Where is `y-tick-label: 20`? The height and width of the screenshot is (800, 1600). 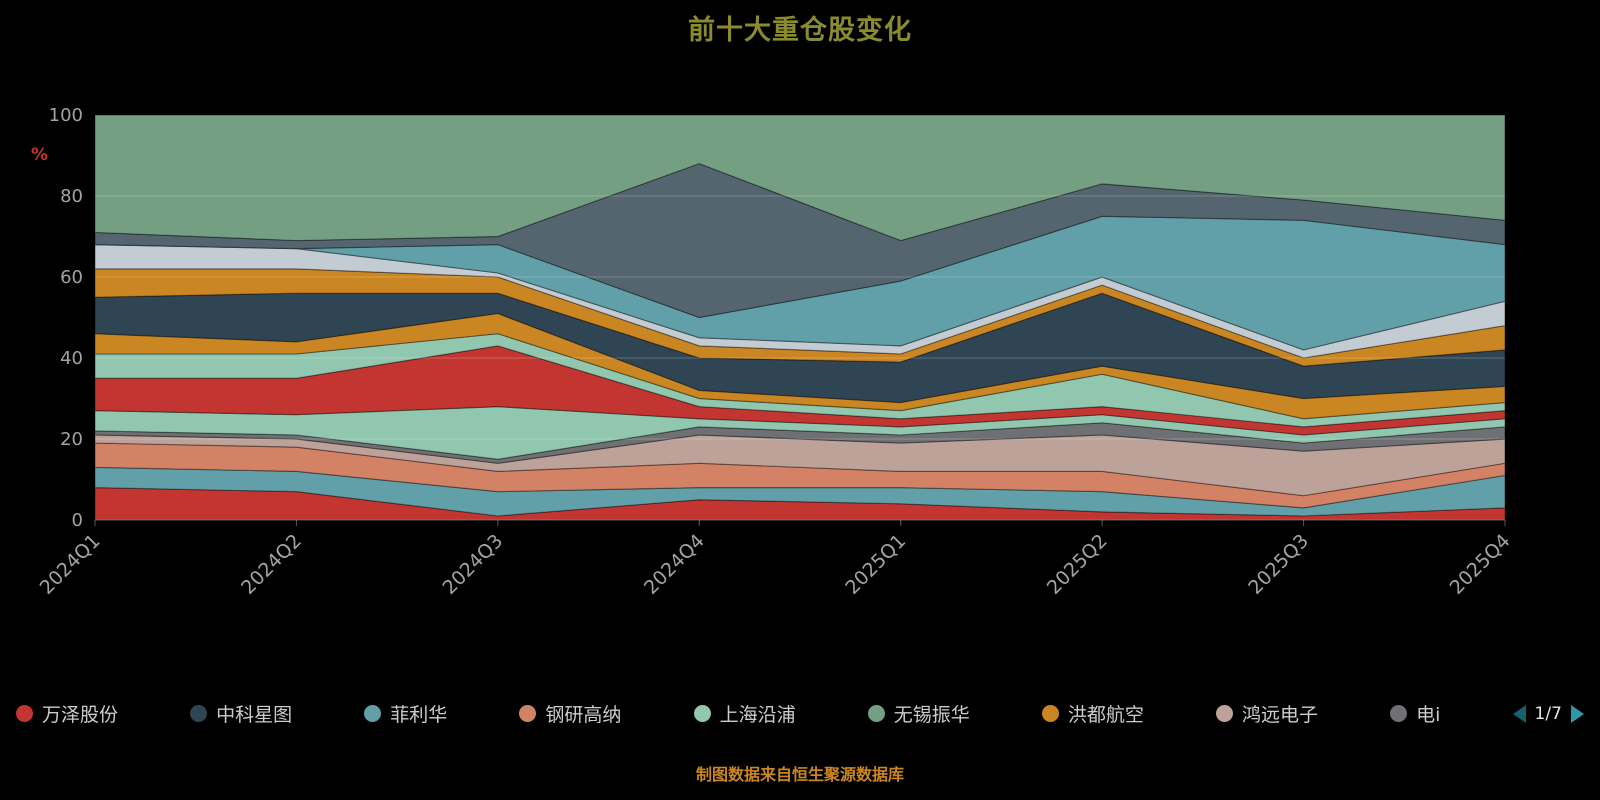
y-tick-label: 20 is located at coordinates (71, 439).